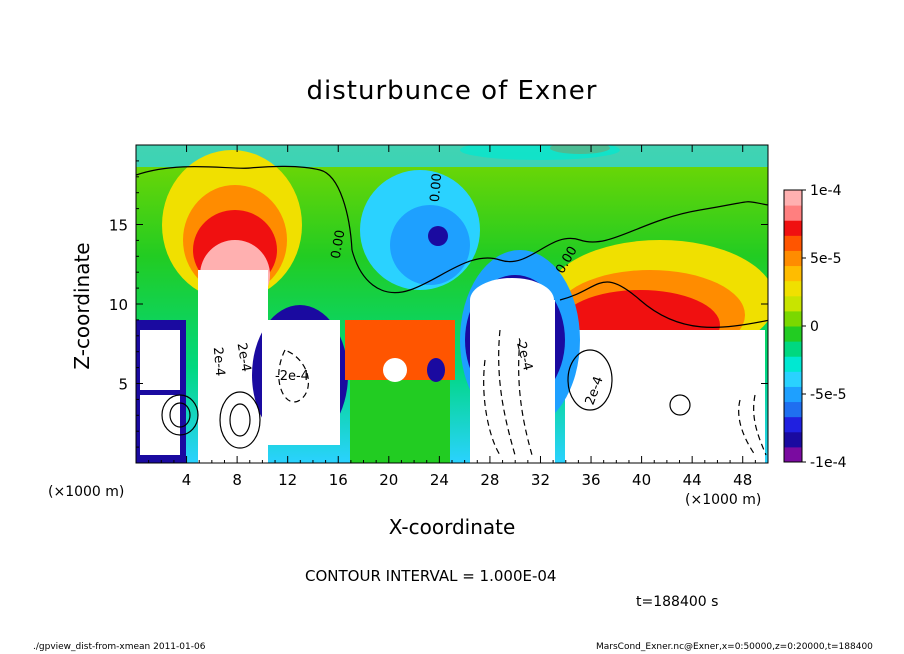 This screenshot has height=654, width=904. Describe the element at coordinates (828, 395) in the screenshot. I see `colorbar-tick-label: -5e-5` at that location.